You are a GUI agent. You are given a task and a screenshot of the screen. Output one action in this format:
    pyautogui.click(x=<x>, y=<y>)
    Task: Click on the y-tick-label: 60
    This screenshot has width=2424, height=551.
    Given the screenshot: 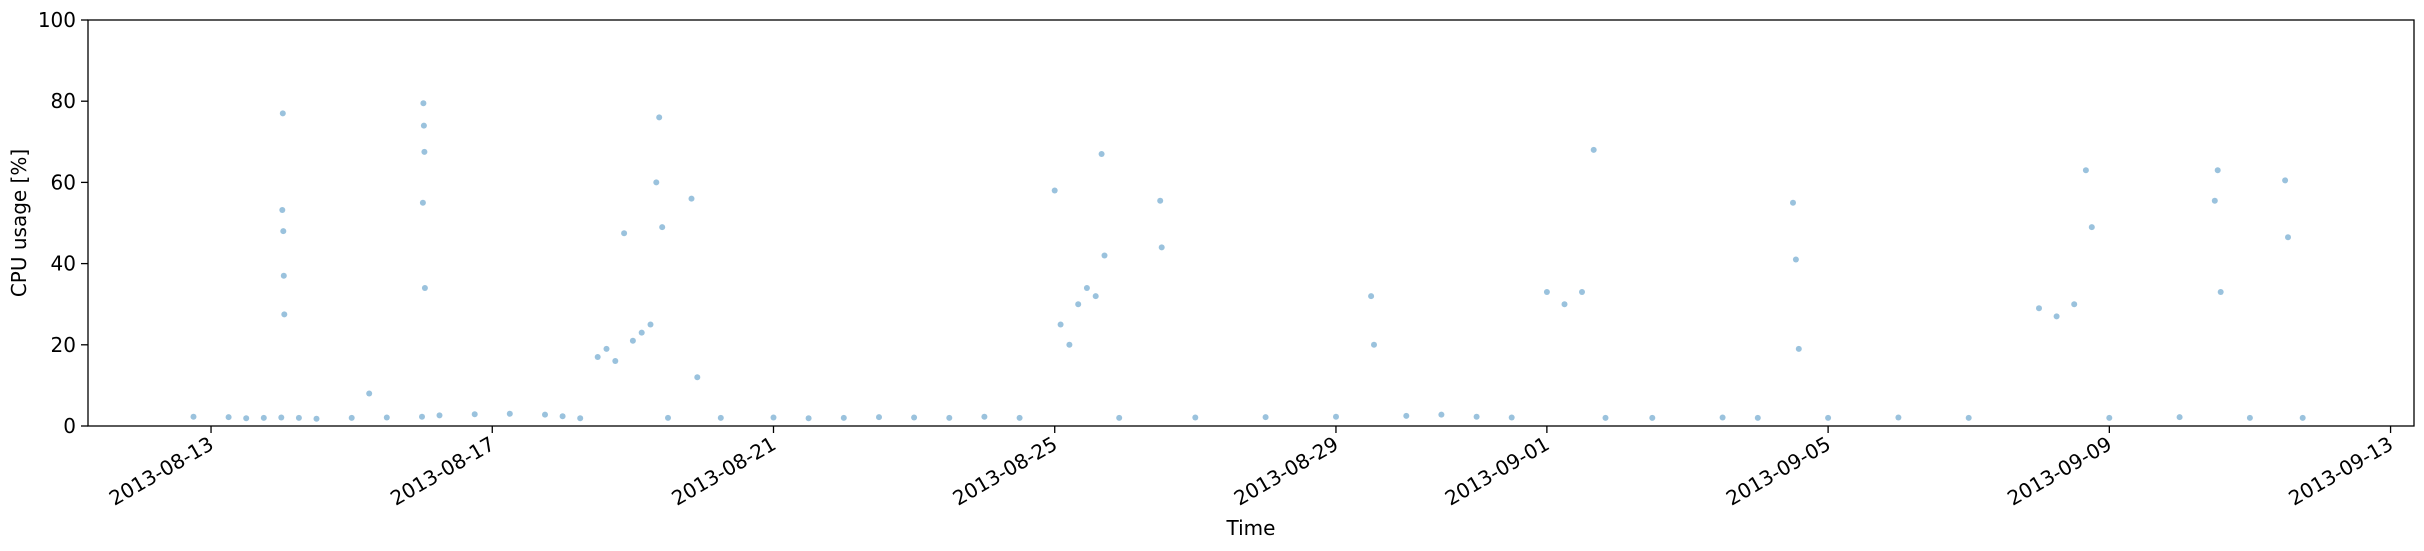 What is the action you would take?
    pyautogui.click(x=63, y=182)
    